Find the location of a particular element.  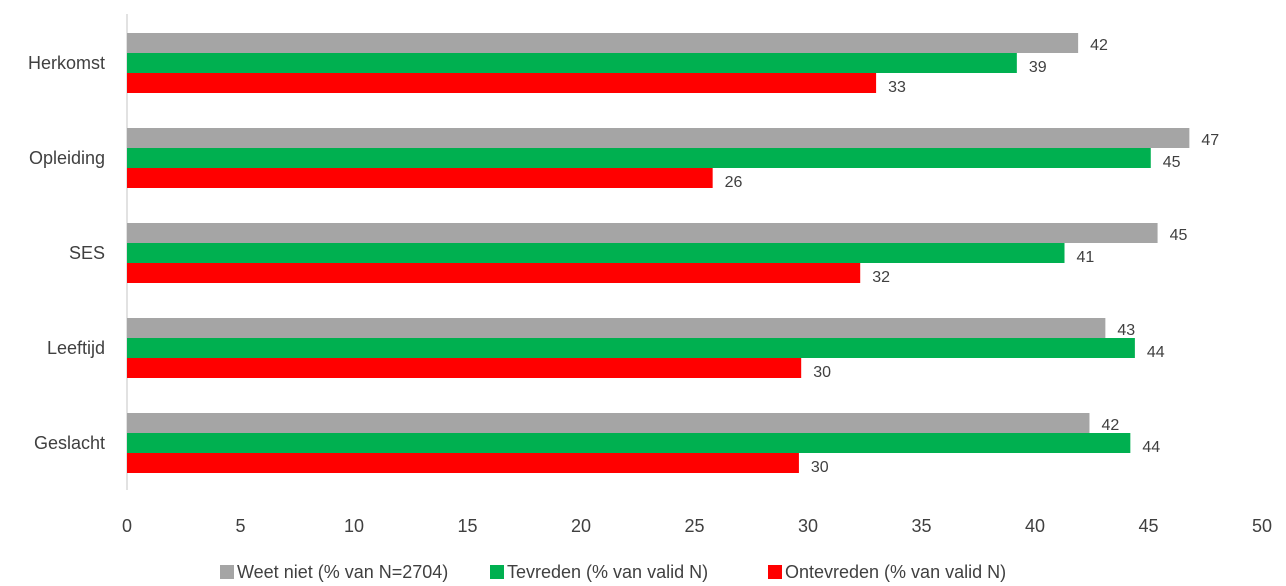

data-label: 39 is located at coordinates (1038, 67).